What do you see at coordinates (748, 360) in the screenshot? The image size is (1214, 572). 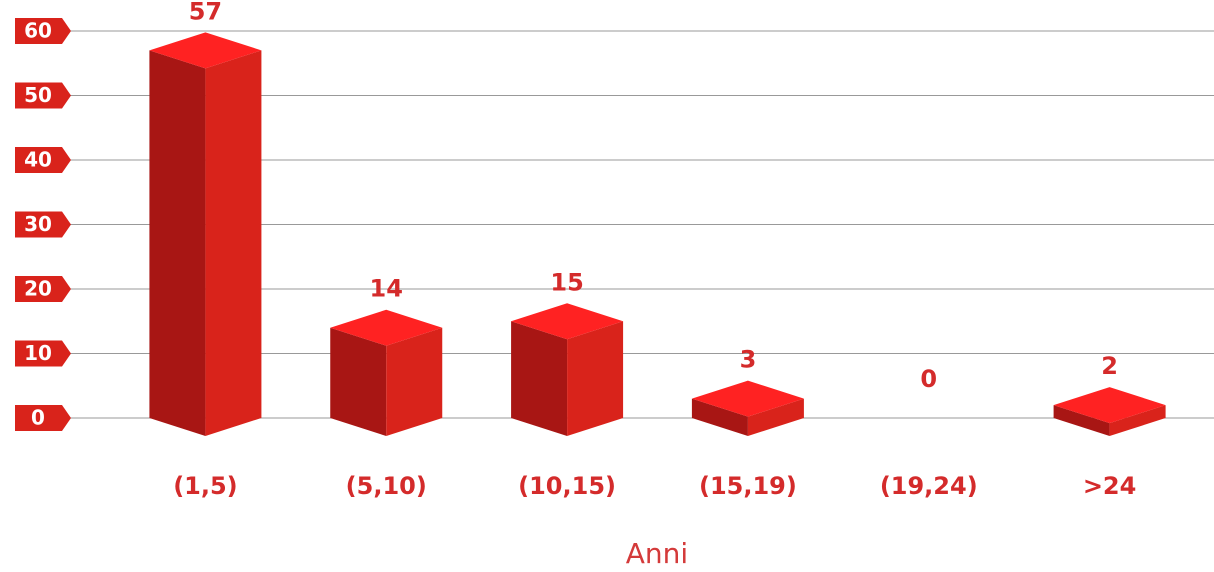 I see `value-label: 3` at bounding box center [748, 360].